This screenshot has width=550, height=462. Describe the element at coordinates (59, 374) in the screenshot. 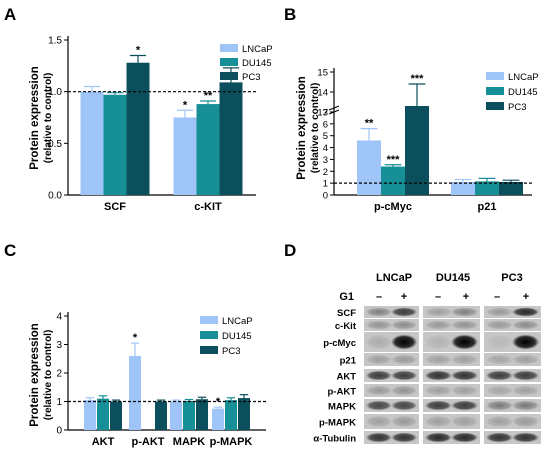

I see `y-tick-label: 2` at that location.